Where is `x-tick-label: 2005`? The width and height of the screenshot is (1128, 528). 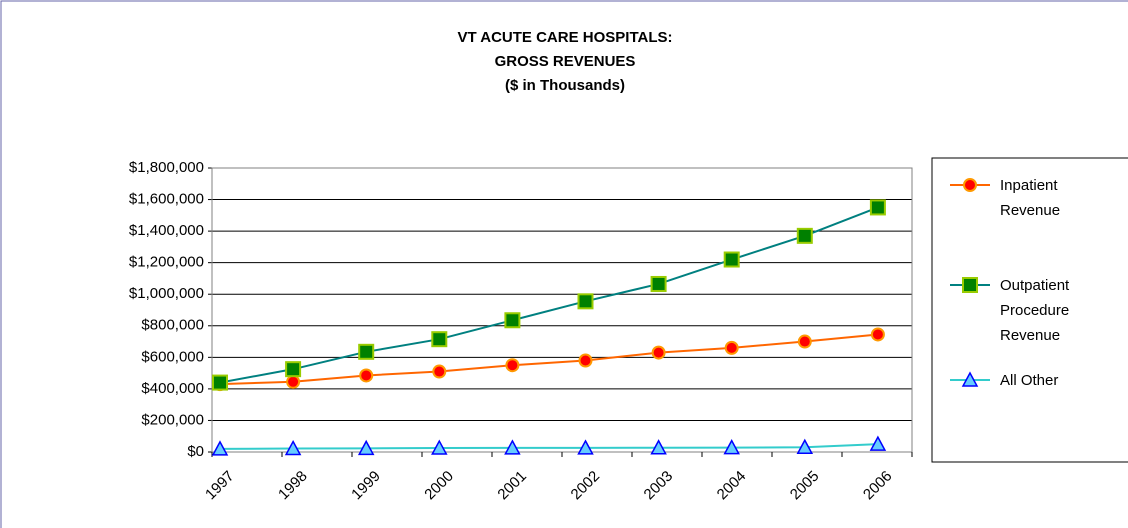
x-tick-label: 2005 is located at coordinates (805, 486).